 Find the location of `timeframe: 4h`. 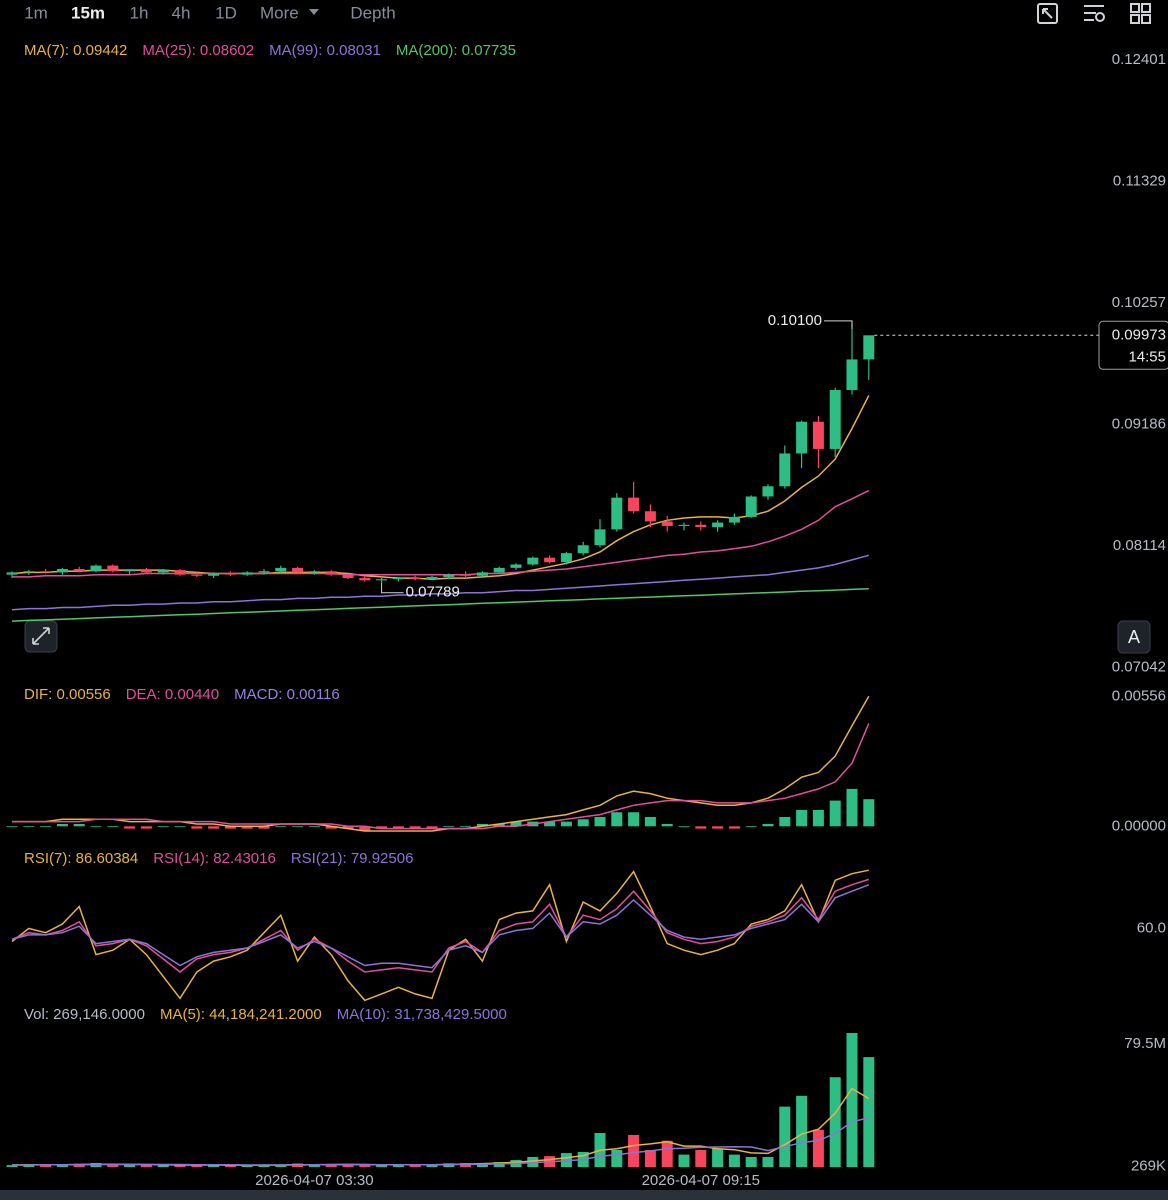

timeframe: 4h is located at coordinates (181, 12).